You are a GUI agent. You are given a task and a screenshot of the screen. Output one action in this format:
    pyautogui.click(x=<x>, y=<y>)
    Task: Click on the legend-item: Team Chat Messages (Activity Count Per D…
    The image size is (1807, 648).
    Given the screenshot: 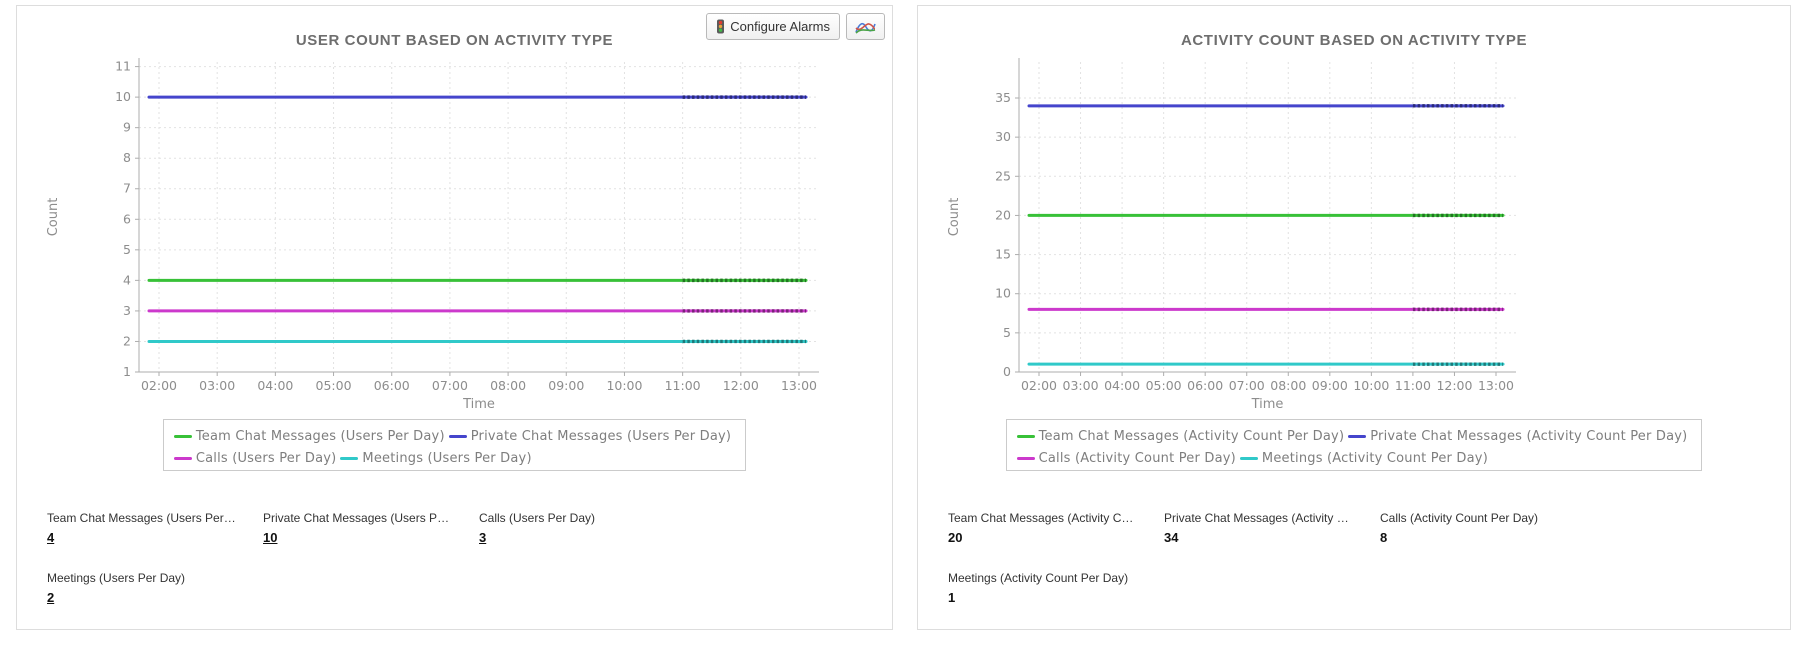 What is the action you would take?
    pyautogui.click(x=1180, y=436)
    